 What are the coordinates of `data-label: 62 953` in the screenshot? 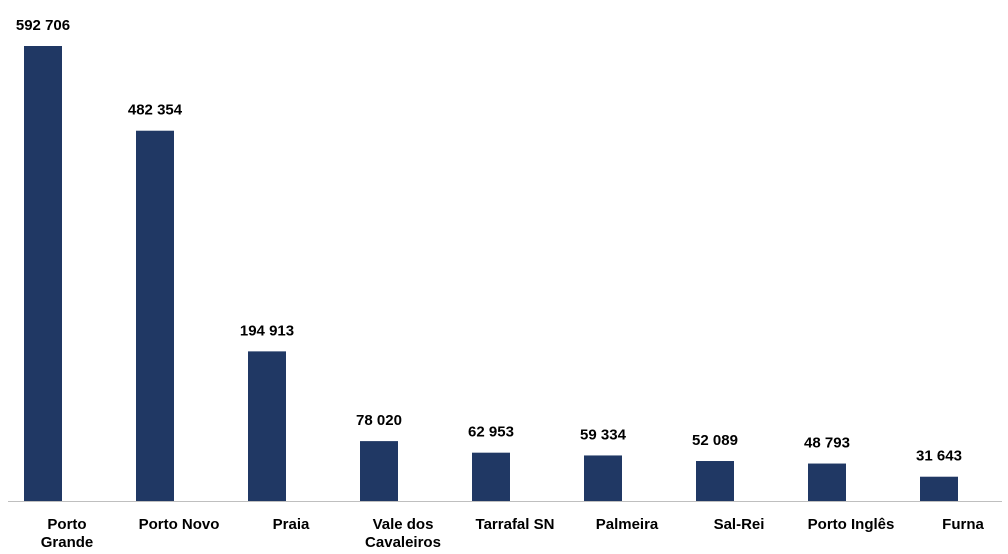 It's located at (491, 432).